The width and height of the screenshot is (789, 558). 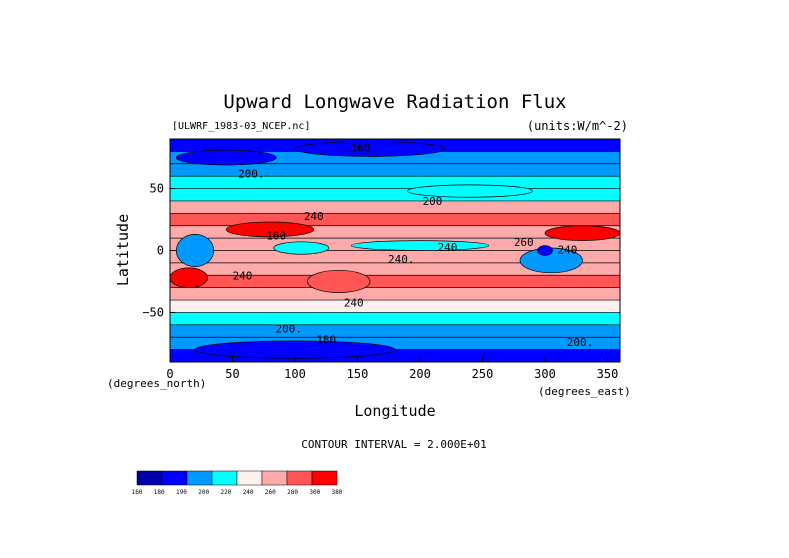 I want to click on contour-label: 200, so click(x=433, y=201).